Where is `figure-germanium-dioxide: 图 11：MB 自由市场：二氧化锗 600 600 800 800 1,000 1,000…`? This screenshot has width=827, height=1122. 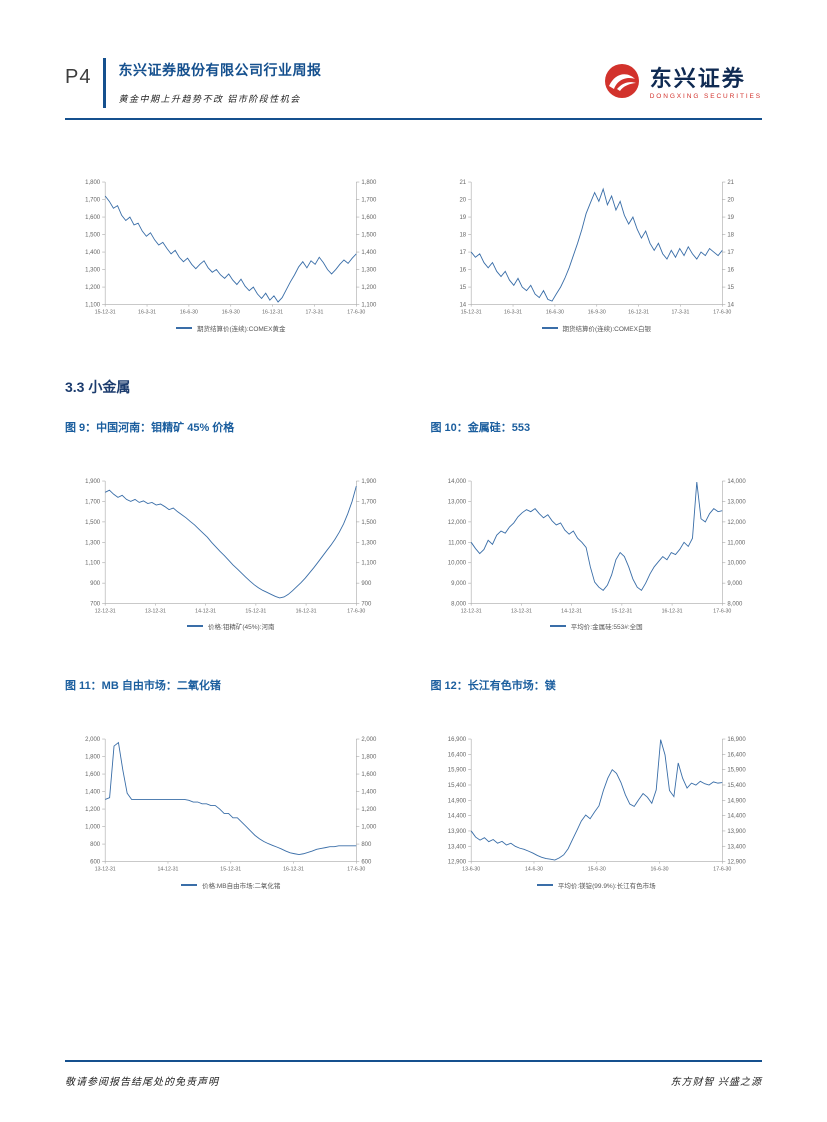 figure-germanium-dioxide: 图 11：MB 自由市场：二氧化锗 600 600 800 800 1,000 1,000… is located at coordinates (231, 783).